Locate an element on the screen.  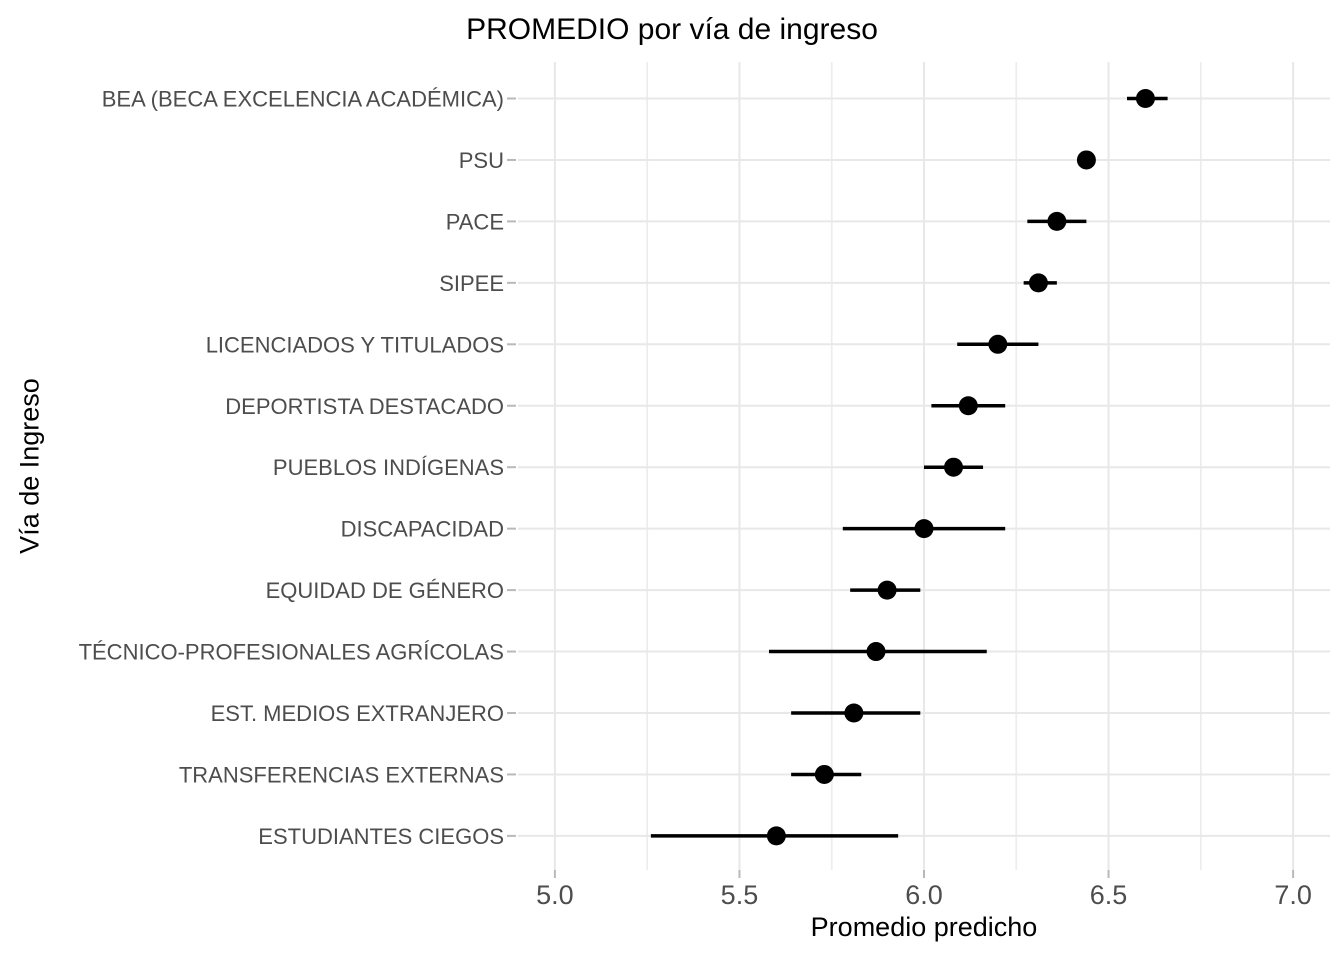
y-axis-tick-label: PACE is located at coordinates (475, 221).